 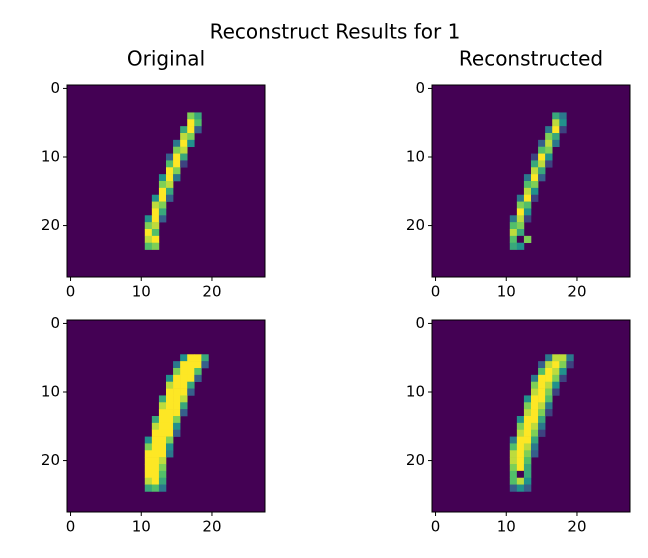 What do you see at coordinates (576, 527) in the screenshot?
I see `x-tick-label: 20` at bounding box center [576, 527].